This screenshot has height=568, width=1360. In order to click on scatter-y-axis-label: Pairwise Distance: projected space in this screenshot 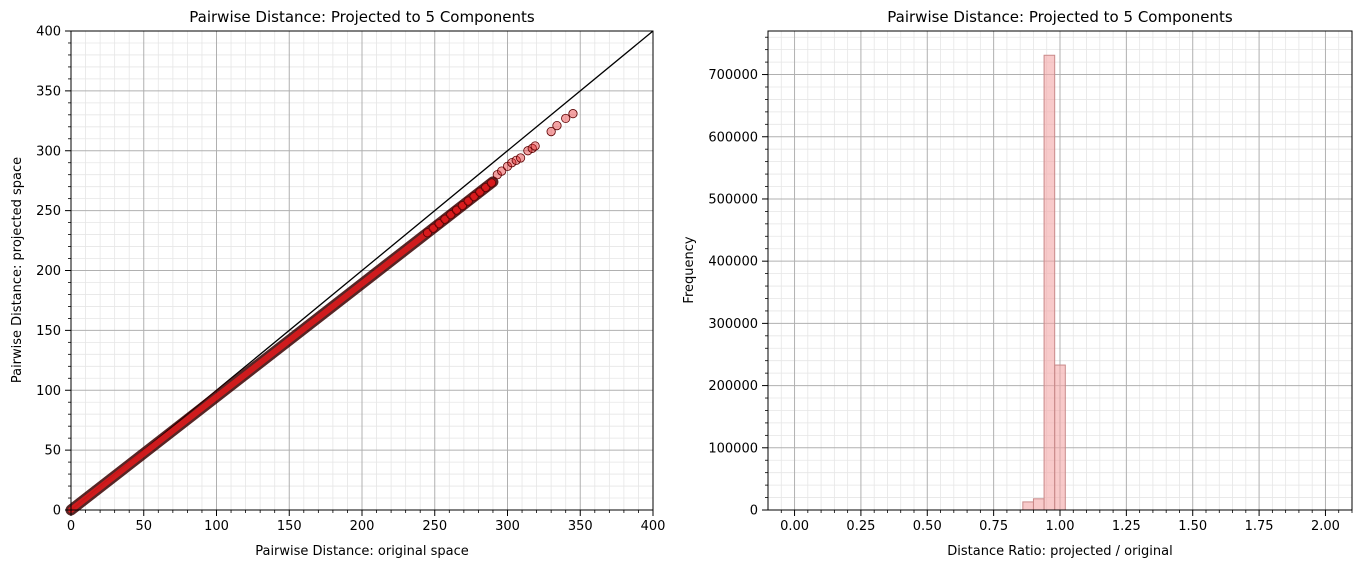, I will do `click(17, 270)`.